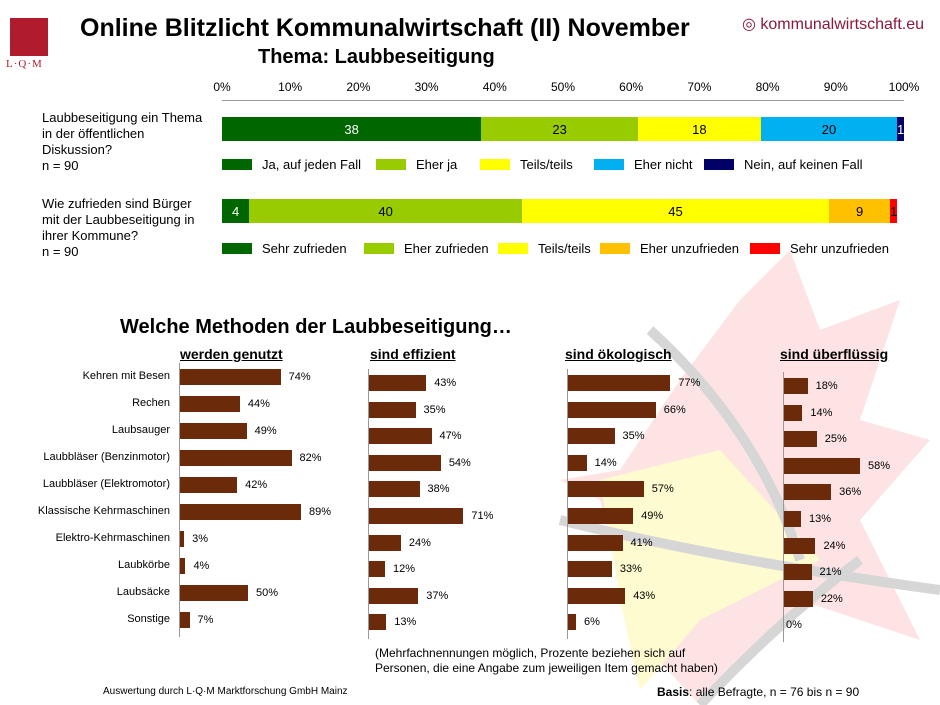  Describe the element at coordinates (641, 542) in the screenshot. I see `value-label: 41%` at that location.